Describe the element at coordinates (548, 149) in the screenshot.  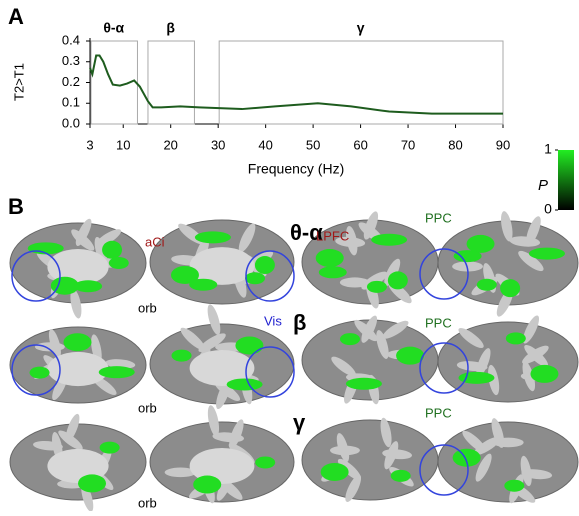
I see `colorbar-tick-label: 1` at that location.